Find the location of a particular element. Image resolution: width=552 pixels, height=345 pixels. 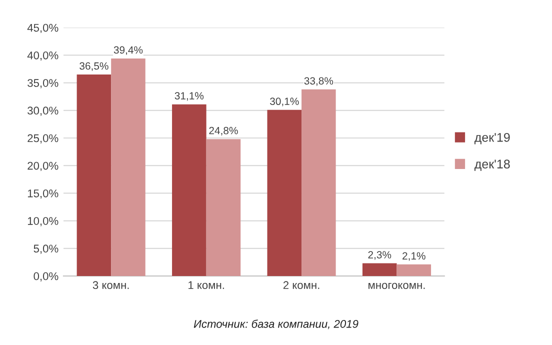

y-tick-label: 35,0% is located at coordinates (43, 83).